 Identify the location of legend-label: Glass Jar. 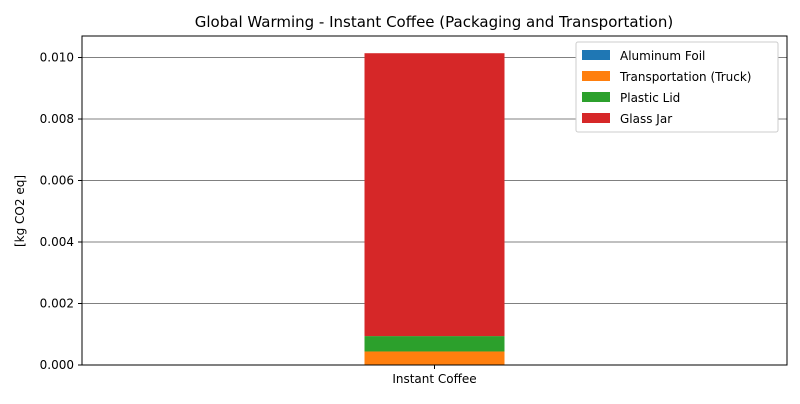
(646, 119).